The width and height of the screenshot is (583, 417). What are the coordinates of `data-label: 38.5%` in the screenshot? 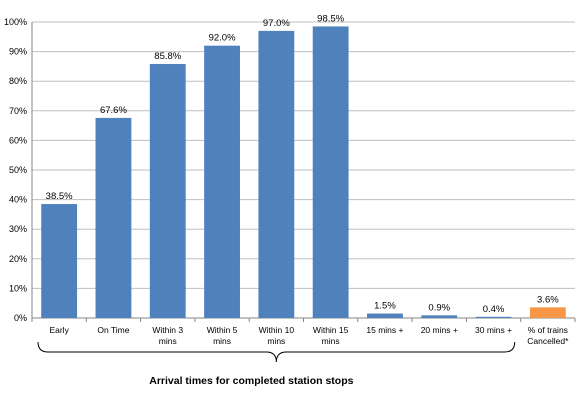 It's located at (59, 196).